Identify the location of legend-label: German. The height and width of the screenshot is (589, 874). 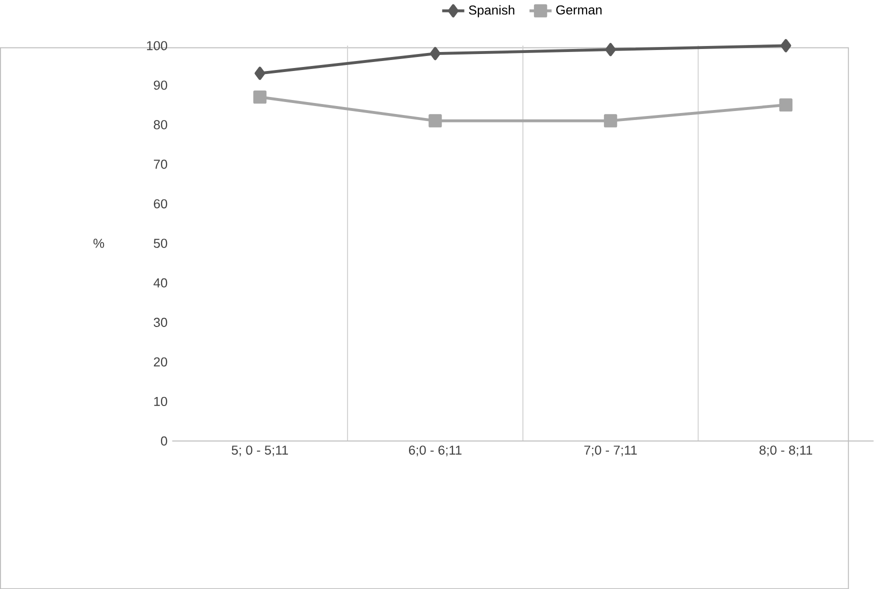
(579, 9).